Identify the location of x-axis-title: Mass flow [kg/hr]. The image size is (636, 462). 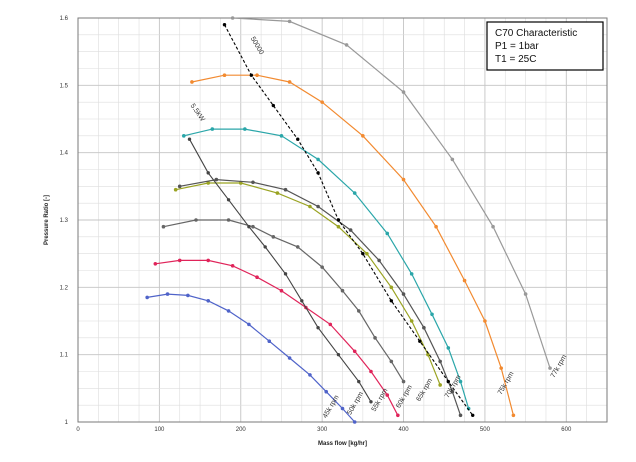
(342, 444).